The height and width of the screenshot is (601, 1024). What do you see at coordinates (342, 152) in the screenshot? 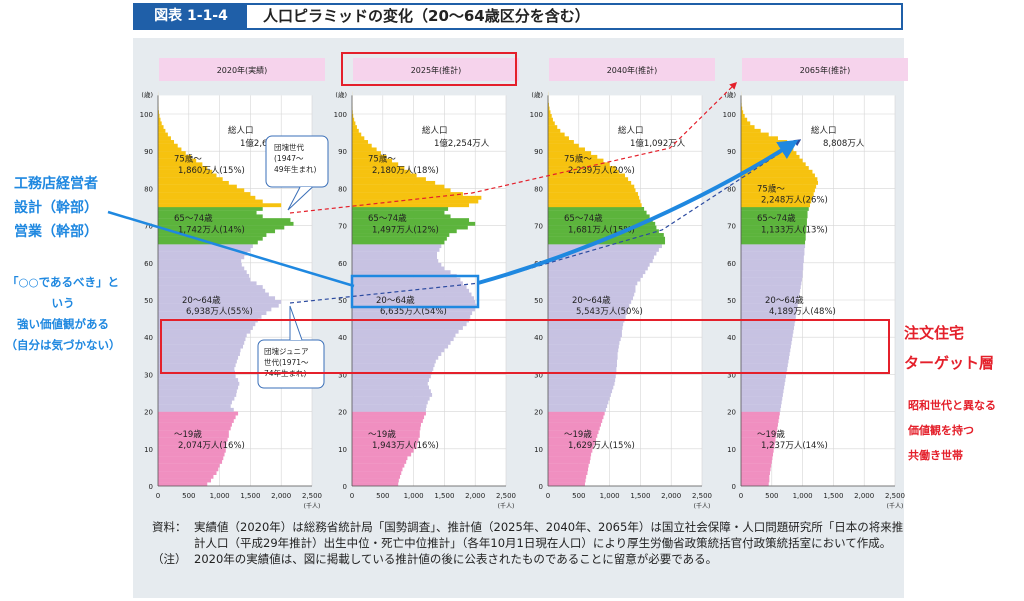
I see `y-tick-label: 90` at bounding box center [342, 152].